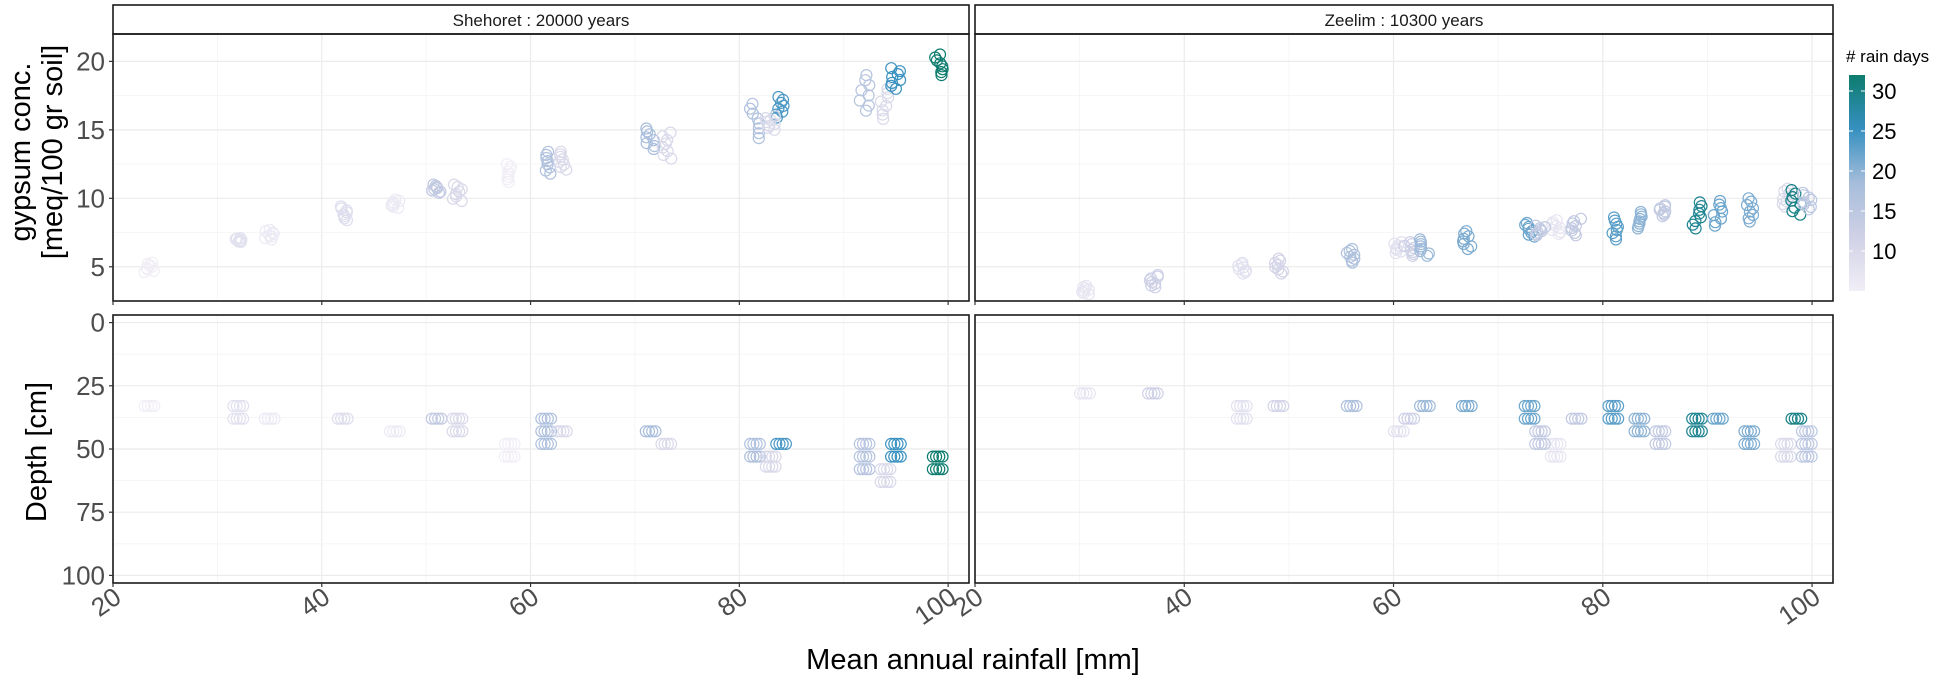 This screenshot has width=1960, height=681. I want to click on legend-tick-label: 20, so click(1884, 171).